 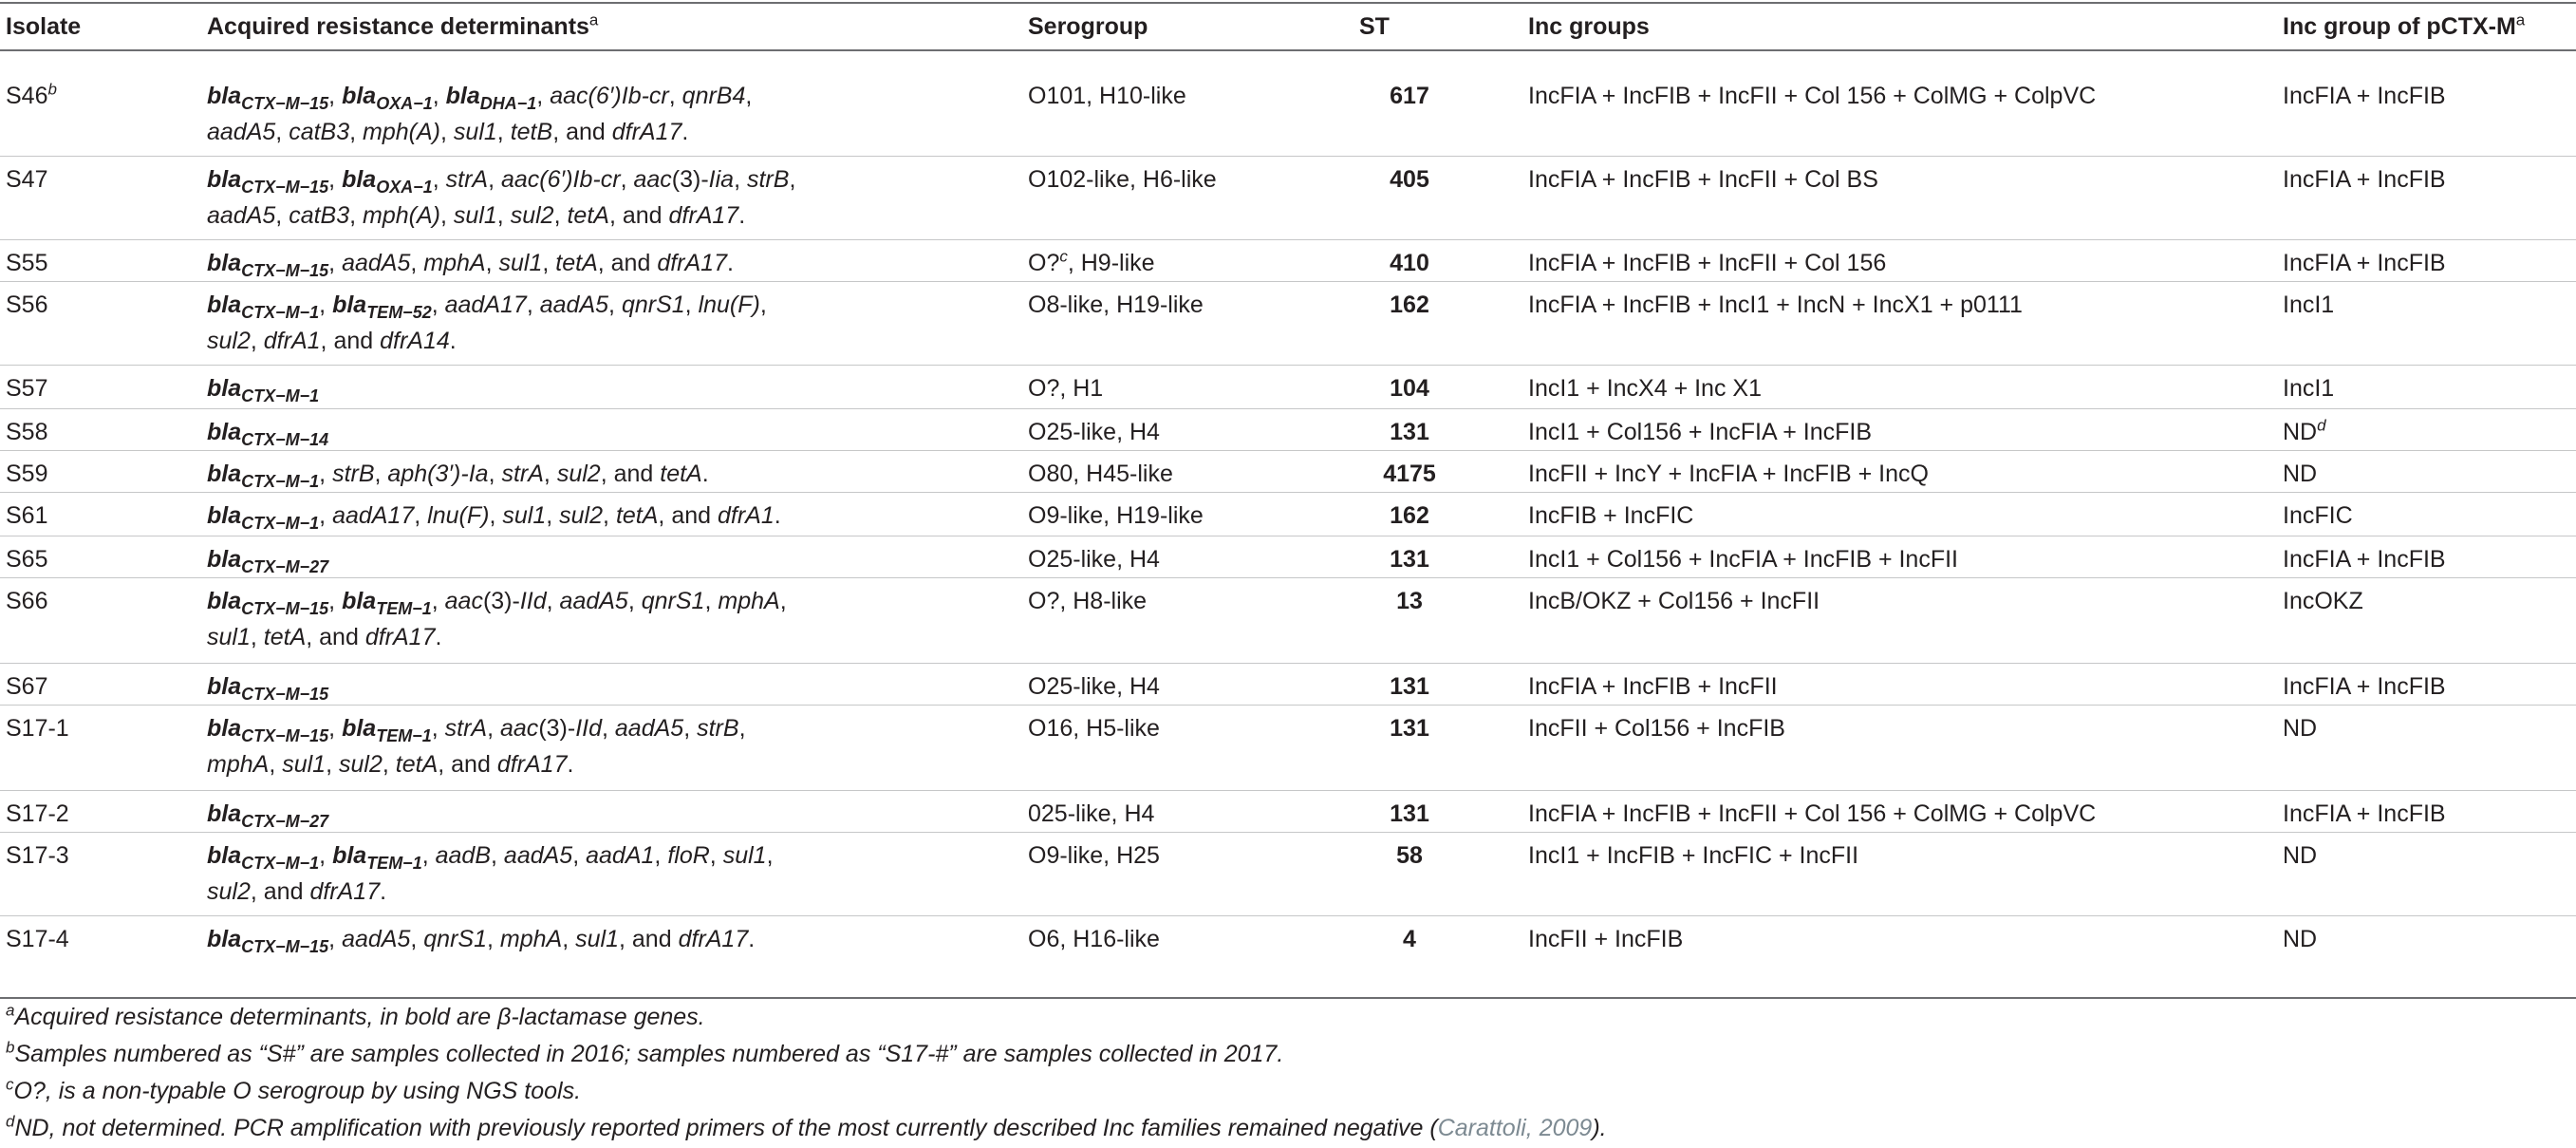 What do you see at coordinates (268, 814) in the screenshot?
I see `determinants-line: blaCTX−M−27` at bounding box center [268, 814].